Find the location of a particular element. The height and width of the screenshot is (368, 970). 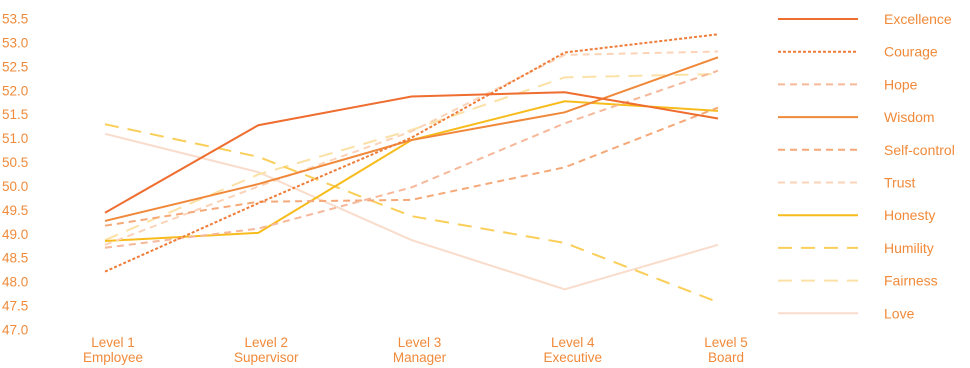

x-tick-label: Supervisor is located at coordinates (266, 357).